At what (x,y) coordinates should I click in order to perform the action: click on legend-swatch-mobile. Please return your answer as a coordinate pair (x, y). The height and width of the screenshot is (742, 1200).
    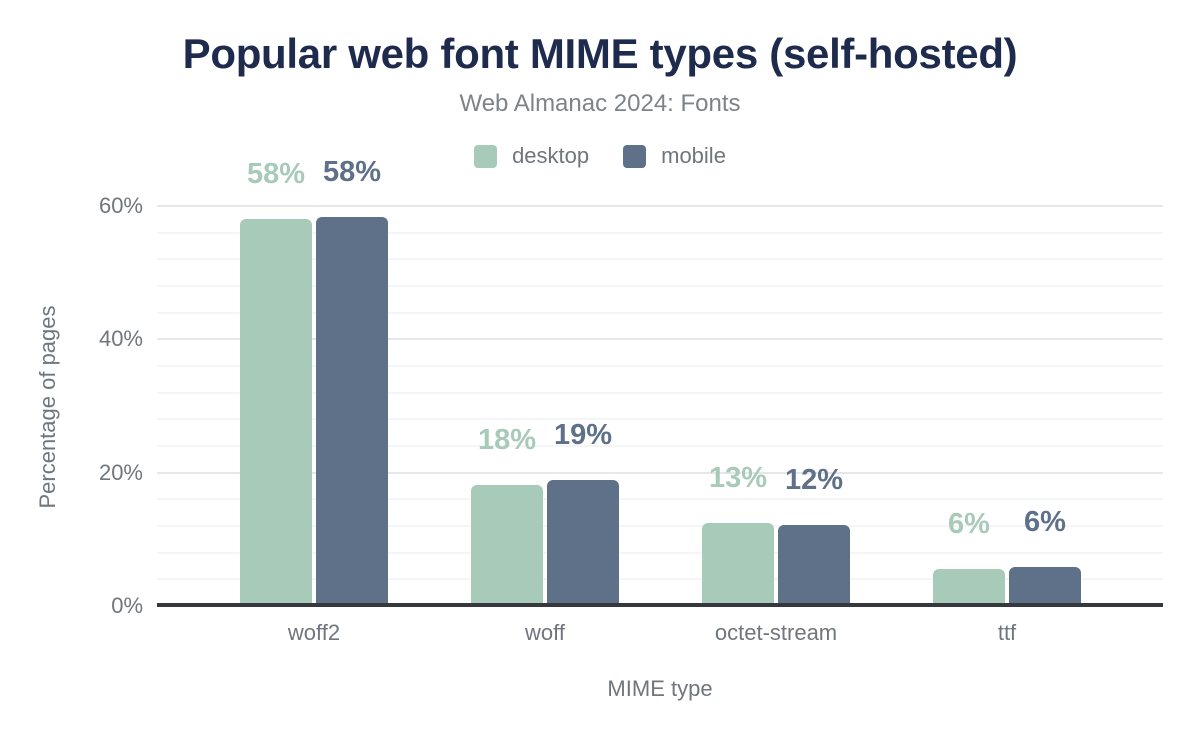
    Looking at the image, I should click on (635, 156).